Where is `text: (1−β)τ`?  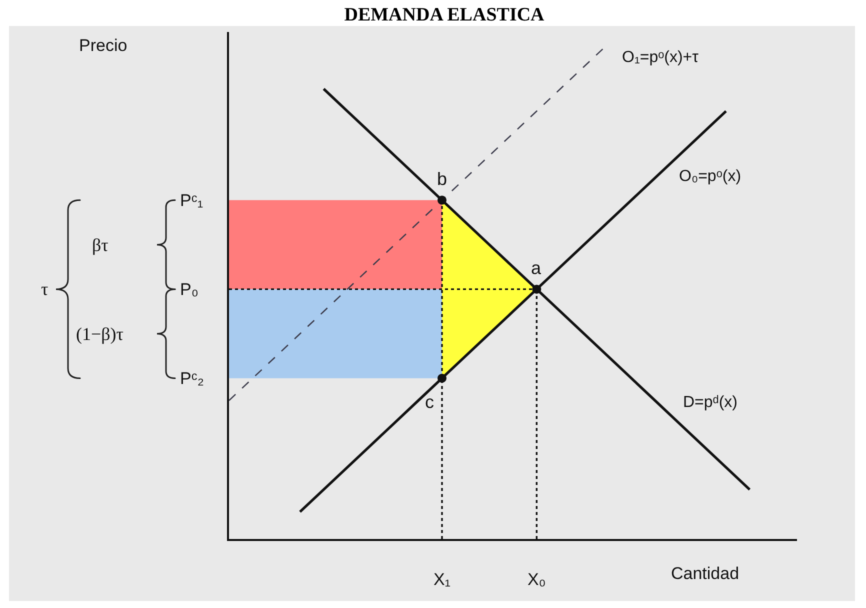 text: (1−β)τ is located at coordinates (100, 334).